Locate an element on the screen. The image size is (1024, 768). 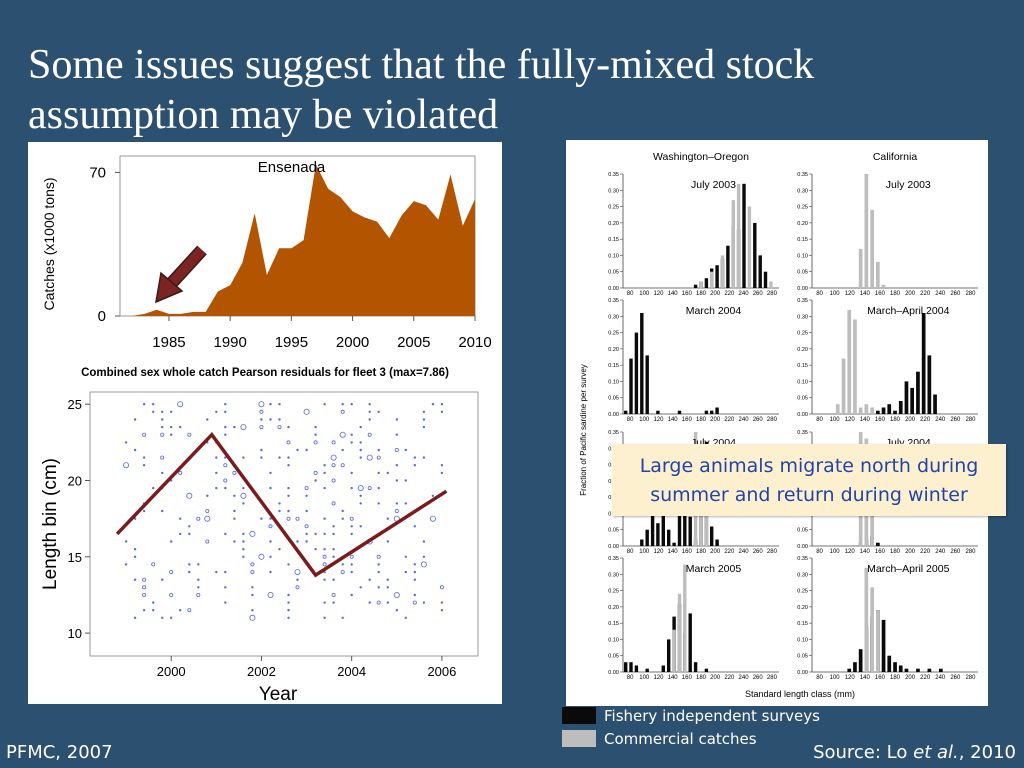
histogram-x-tick-label: 220 is located at coordinates (925, 552).